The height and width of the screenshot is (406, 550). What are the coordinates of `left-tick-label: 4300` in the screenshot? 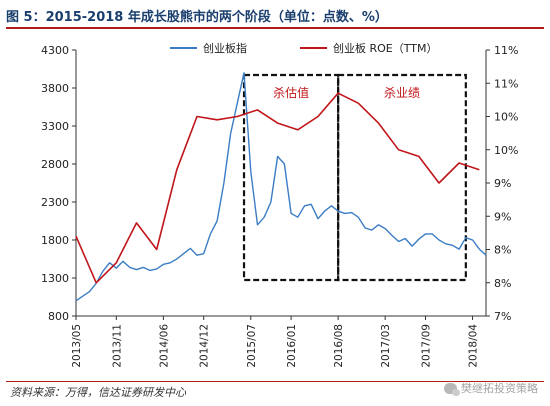 It's located at (55, 50).